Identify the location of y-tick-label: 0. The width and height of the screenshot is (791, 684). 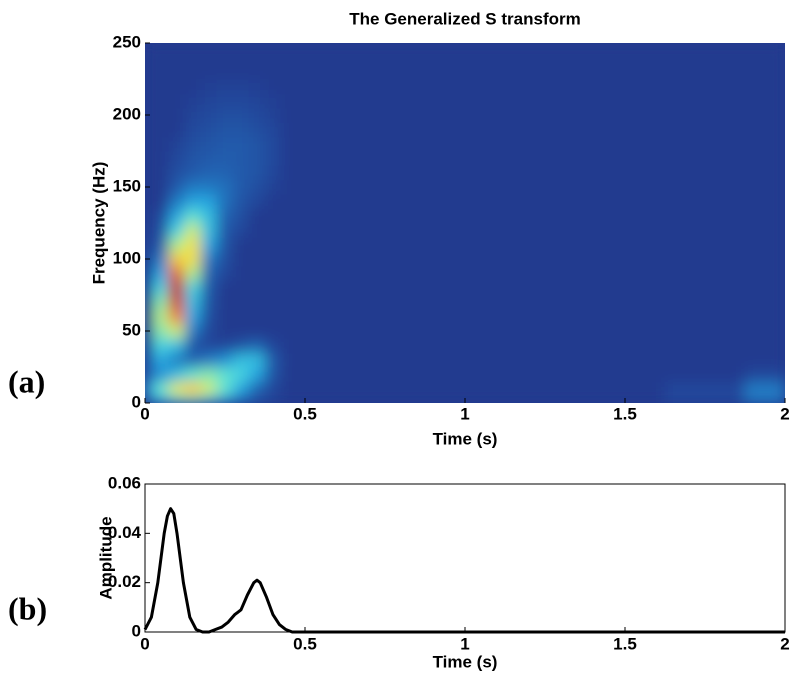
(136, 630).